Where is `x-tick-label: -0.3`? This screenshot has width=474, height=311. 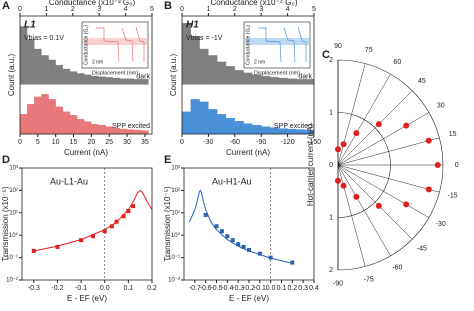 x-tick-label: -0.3 is located at coordinates (238, 288).